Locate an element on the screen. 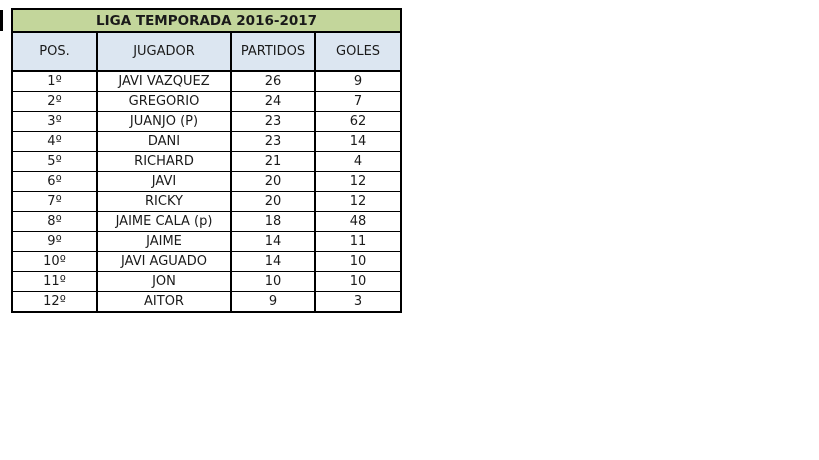 This screenshot has height=460, width=819. title-row: LIGA TEMPORADA 2016-2017 is located at coordinates (206, 20).